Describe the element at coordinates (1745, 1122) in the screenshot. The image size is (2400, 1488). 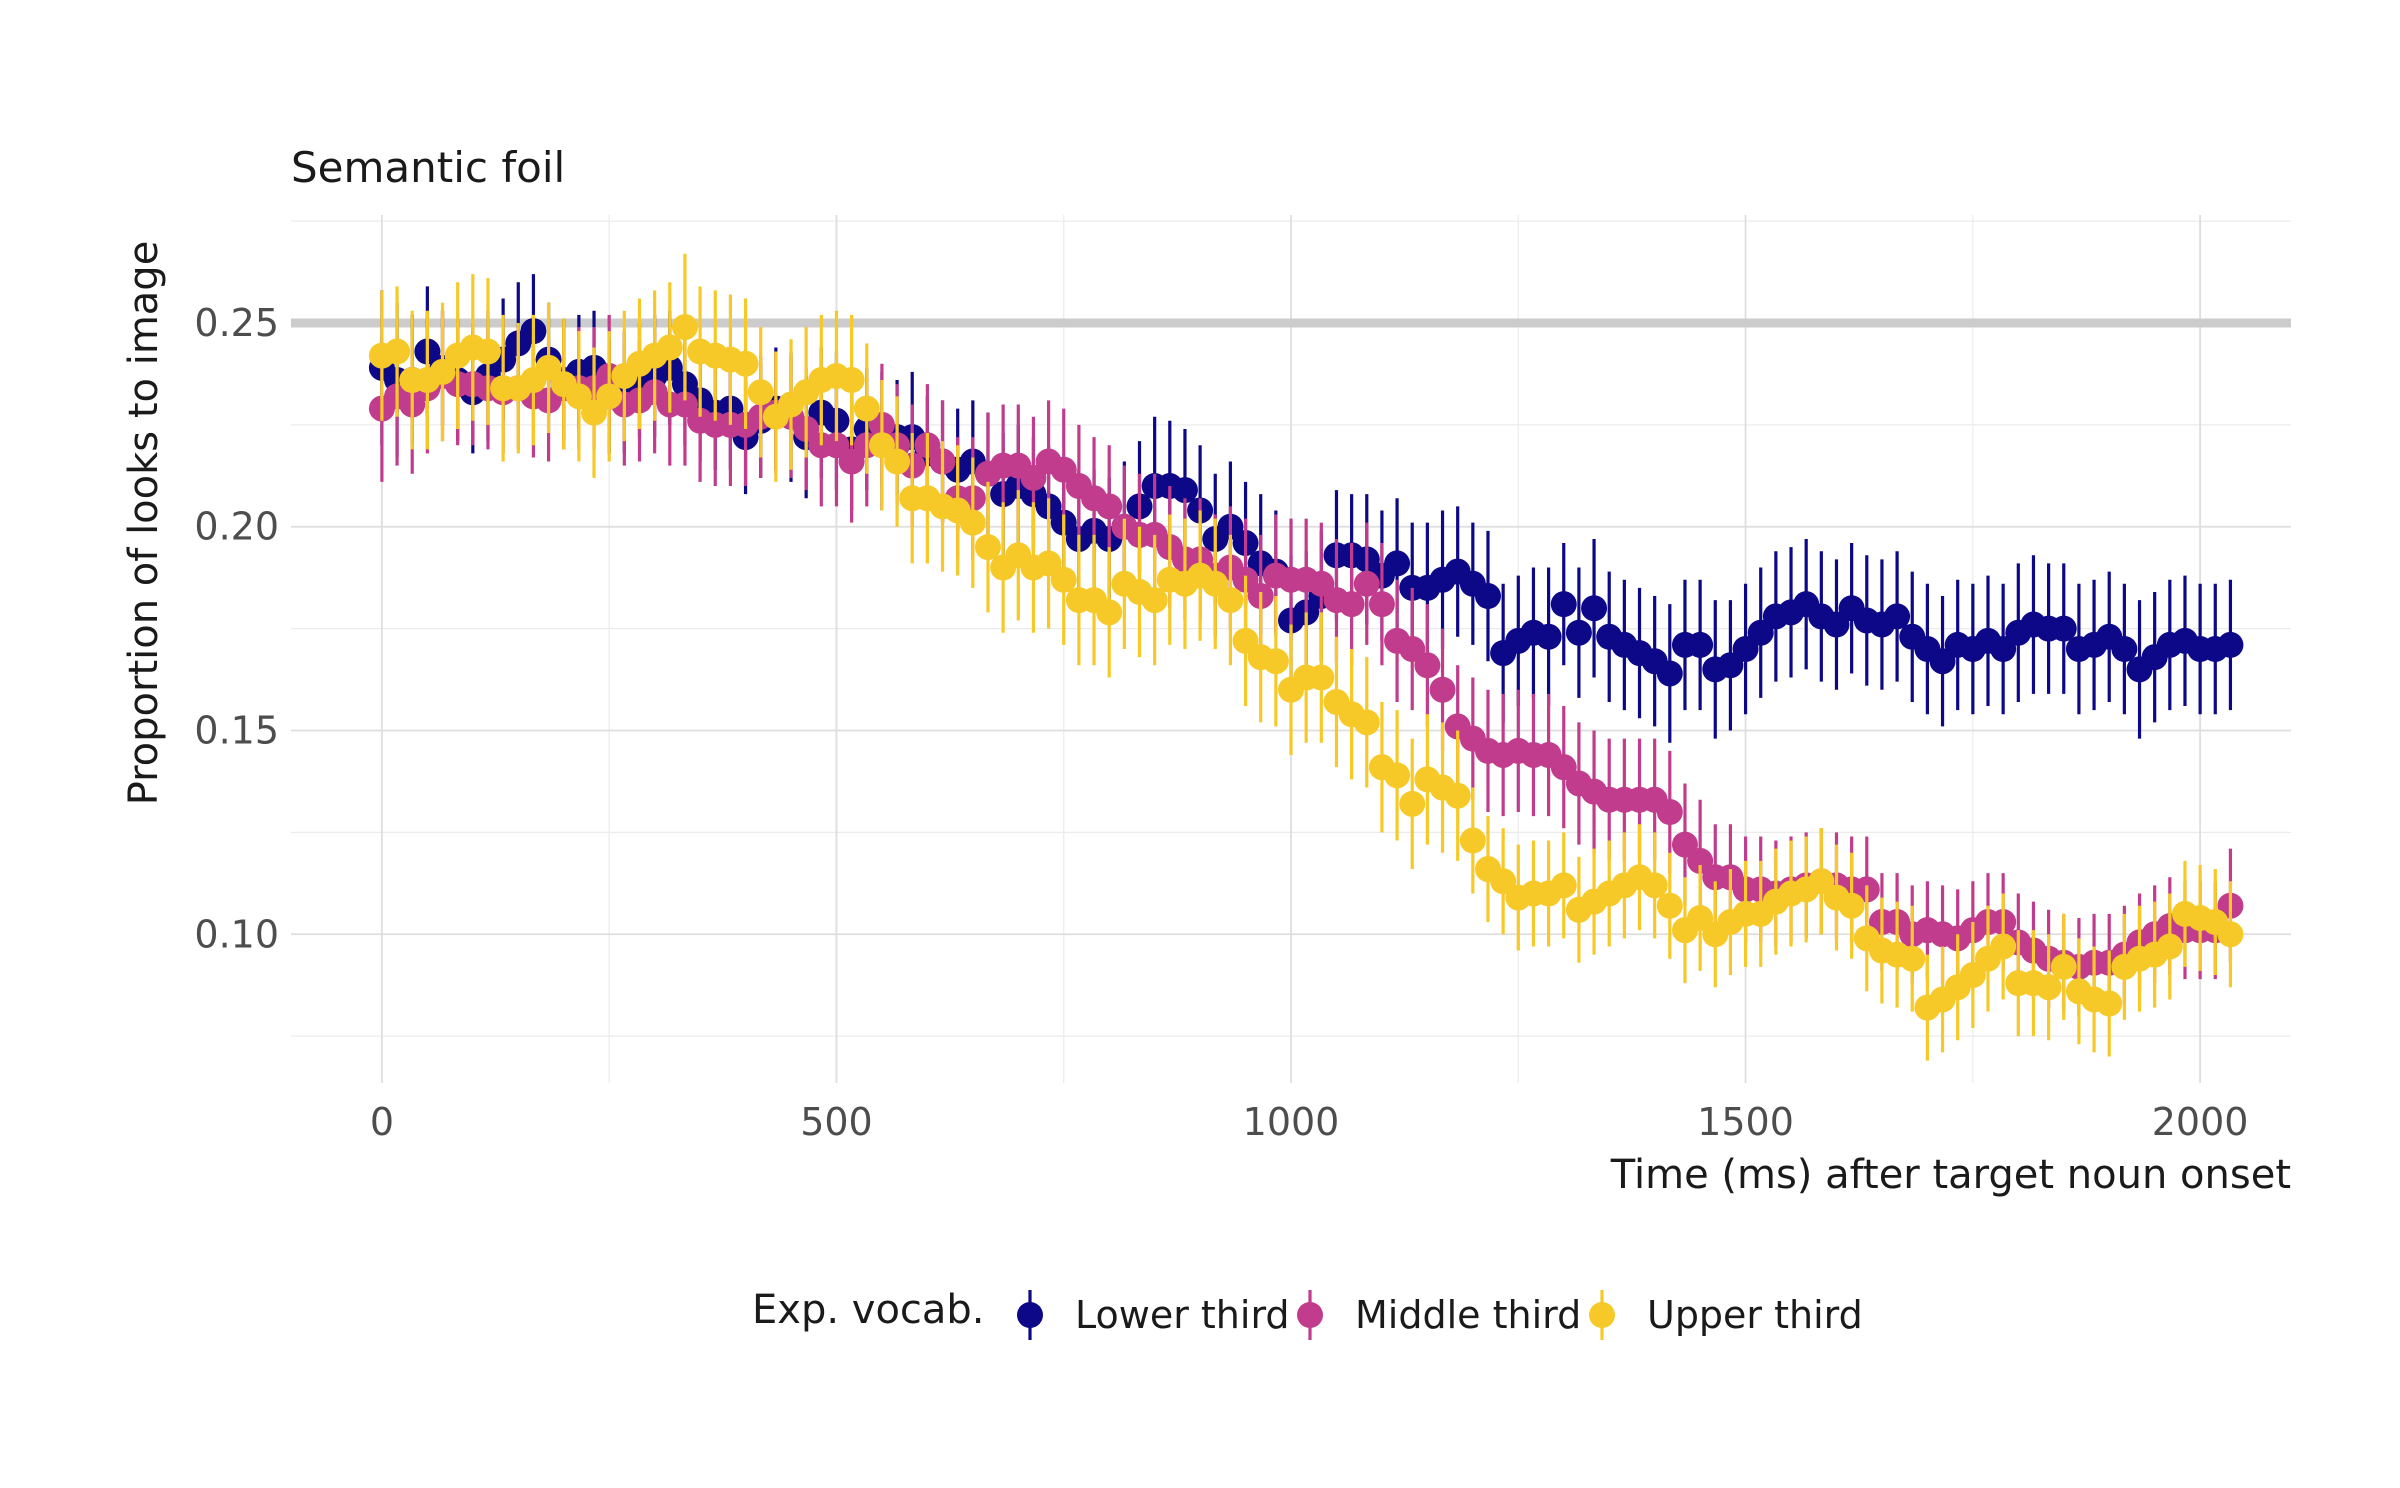
I see `x-tick-label: 1500` at that location.